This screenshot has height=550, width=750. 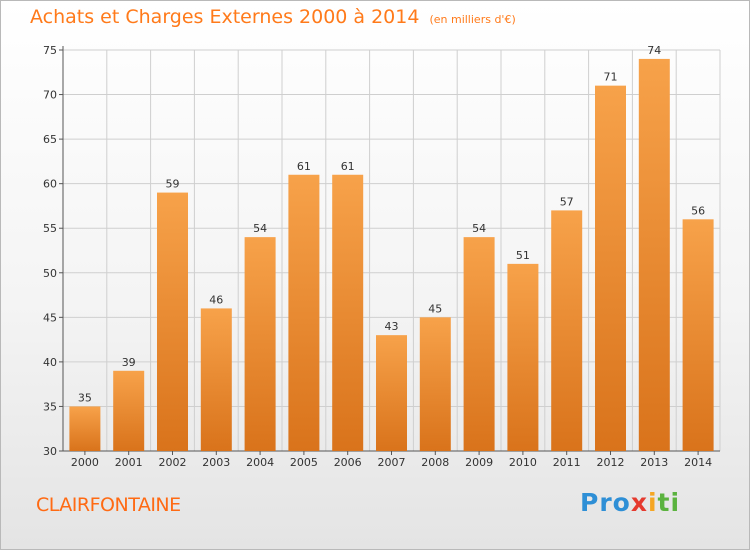 What do you see at coordinates (216, 299) in the screenshot?
I see `data-label-2003: 46` at bounding box center [216, 299].